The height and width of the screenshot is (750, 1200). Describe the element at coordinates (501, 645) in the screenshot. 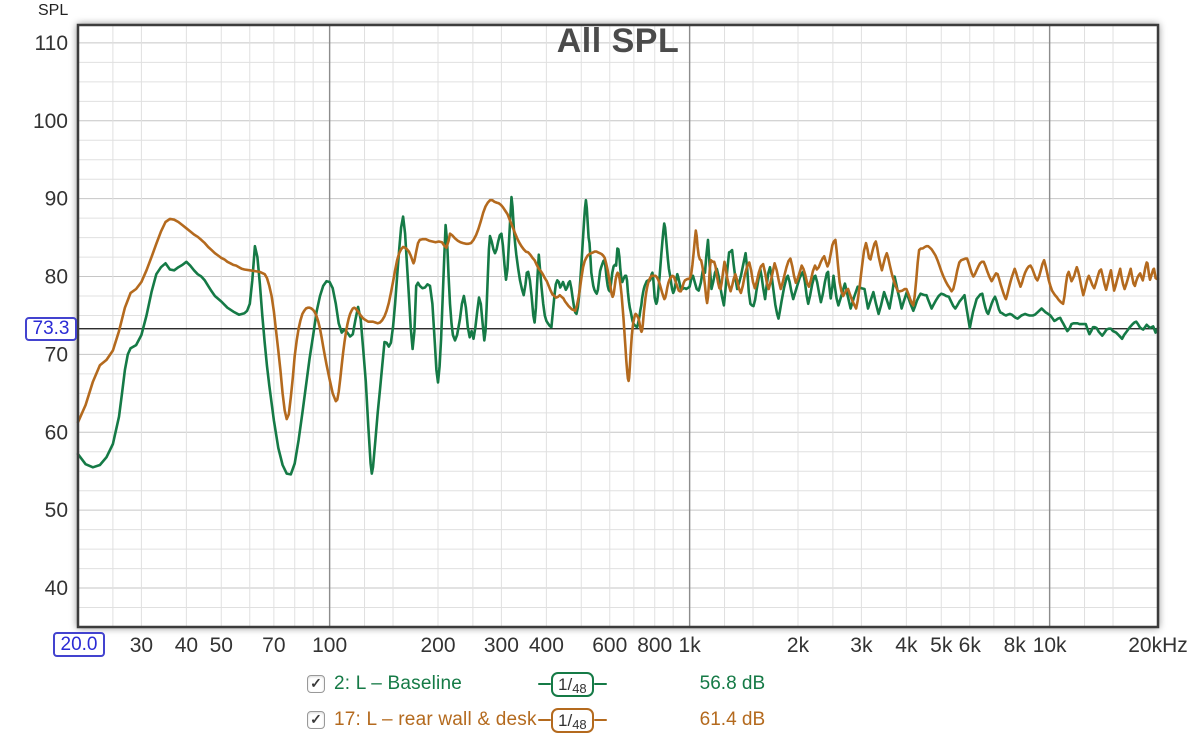

I see `x-tick-label: 300` at that location.